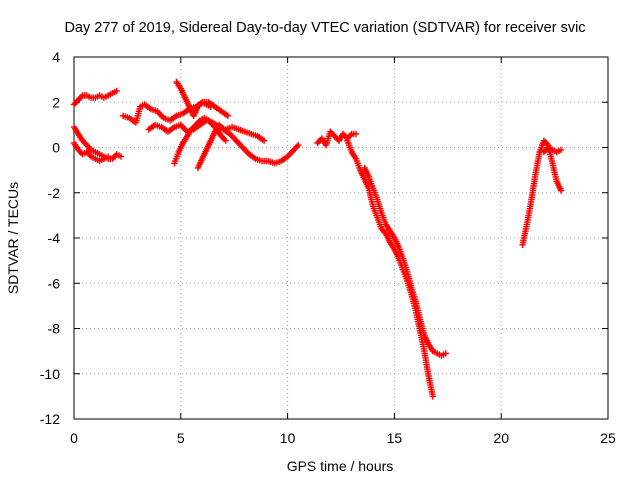 This screenshot has width=640, height=480. What do you see at coordinates (181, 438) in the screenshot?
I see `x-tick-label: 5` at bounding box center [181, 438].